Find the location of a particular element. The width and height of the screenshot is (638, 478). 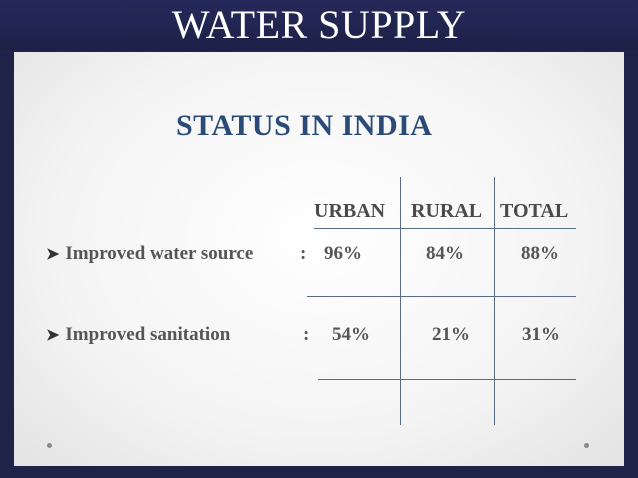

table-row-label: ➤ Improved water source is located at coordinates (149, 254).